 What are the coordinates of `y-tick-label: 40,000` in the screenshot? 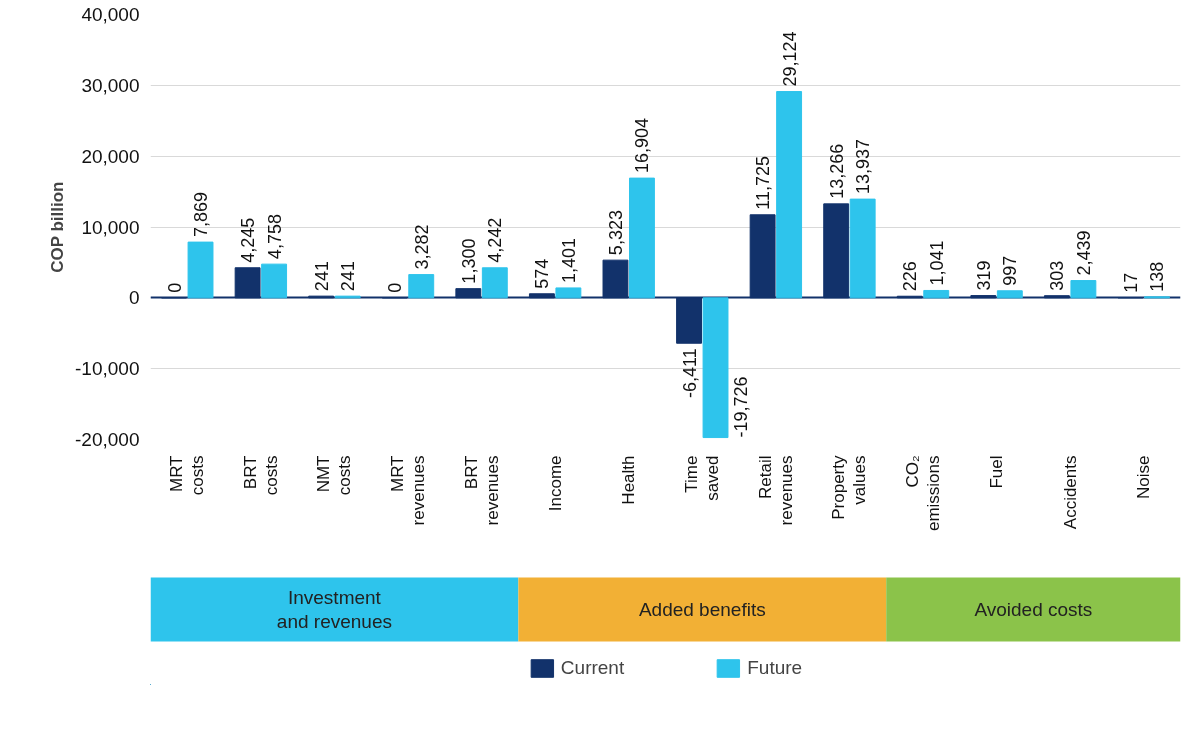 It's located at (110, 14).